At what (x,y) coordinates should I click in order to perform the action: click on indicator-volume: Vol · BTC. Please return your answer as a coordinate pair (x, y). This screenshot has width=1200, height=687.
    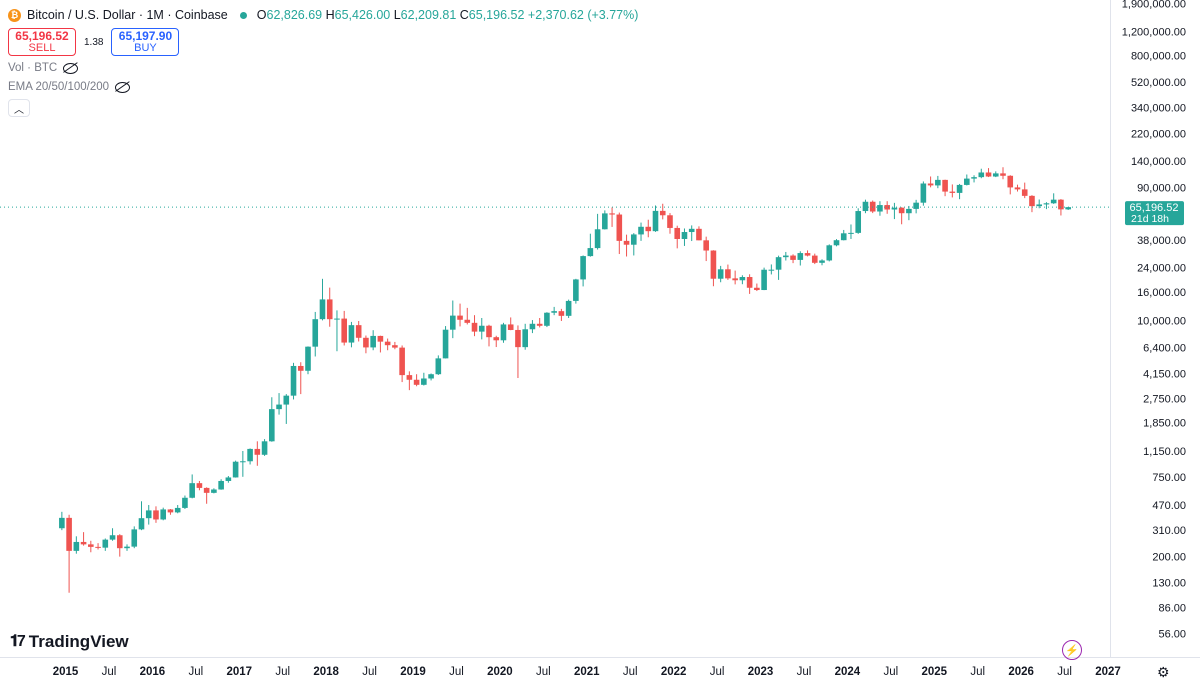
    Looking at the image, I should click on (43, 68).